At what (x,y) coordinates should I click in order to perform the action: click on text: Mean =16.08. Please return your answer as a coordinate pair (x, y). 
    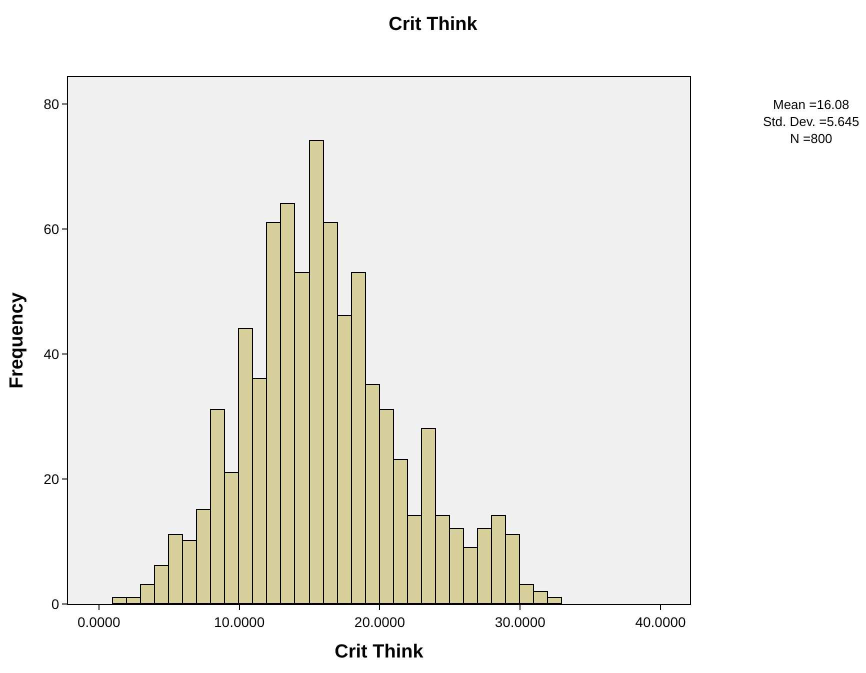
    Looking at the image, I should click on (811, 104).